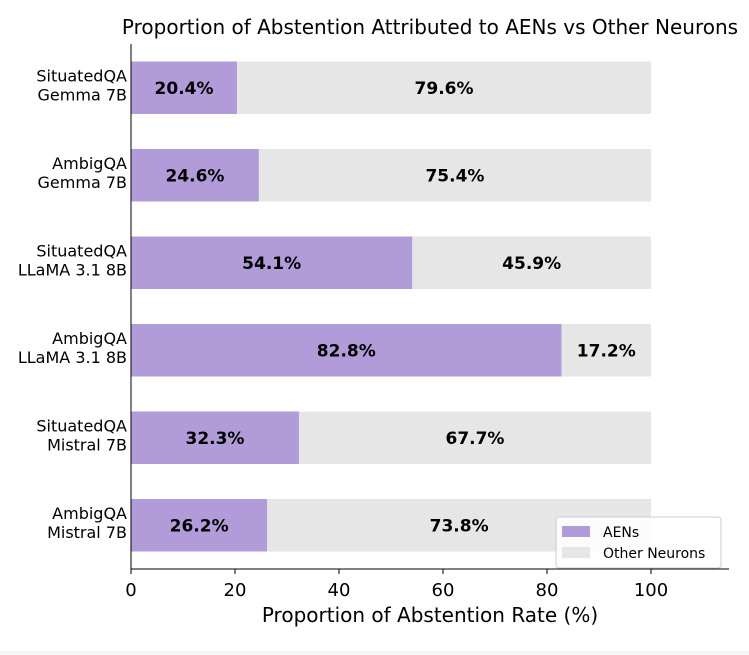 This screenshot has height=655, width=749. What do you see at coordinates (459, 526) in the screenshot?
I see `data-label: 73.8%` at bounding box center [459, 526].